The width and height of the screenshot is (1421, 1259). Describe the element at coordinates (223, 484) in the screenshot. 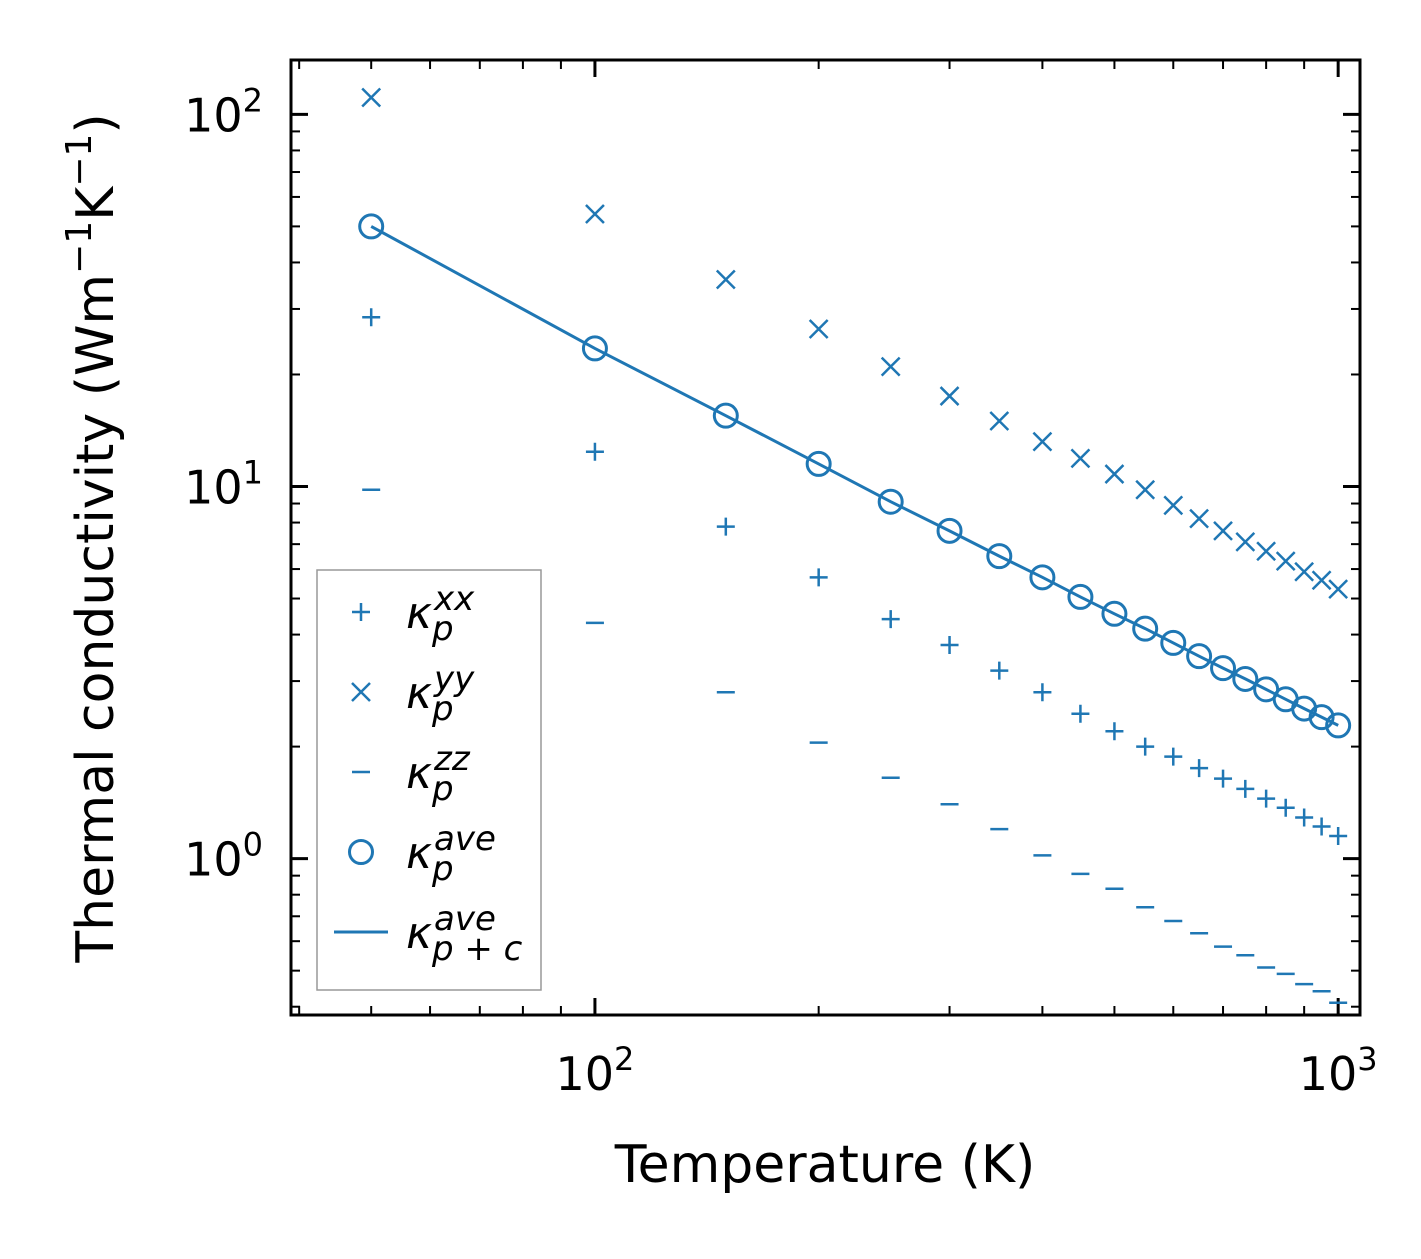

I see `y-tick-label: 10¹` at that location.